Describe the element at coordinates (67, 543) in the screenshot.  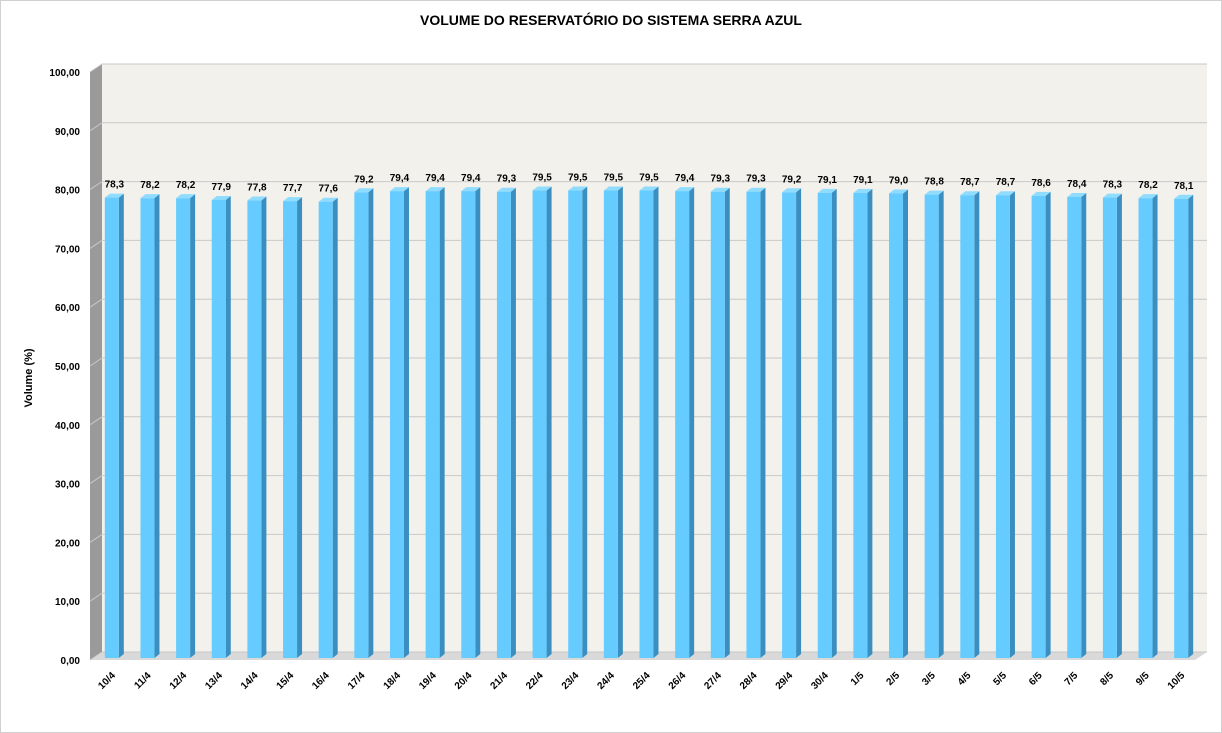
I see `y-tick-label: 20,00` at that location.